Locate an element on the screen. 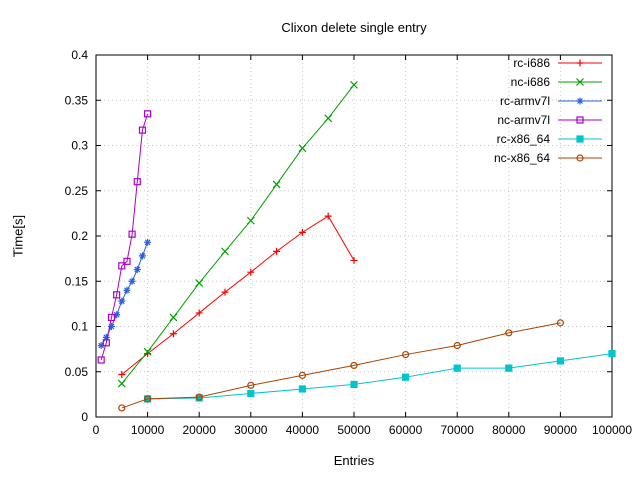  y-tick-label: 0.3 is located at coordinates (79, 146).